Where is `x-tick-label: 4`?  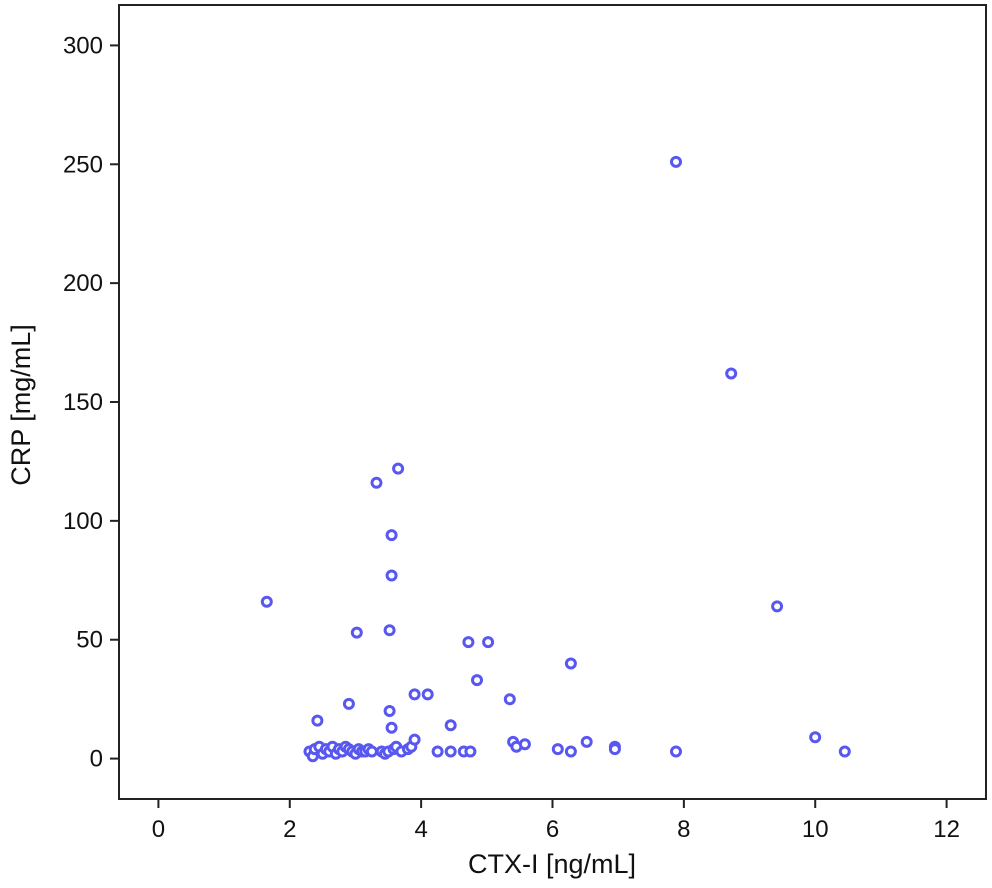 x-tick-label: 4 is located at coordinates (420, 829).